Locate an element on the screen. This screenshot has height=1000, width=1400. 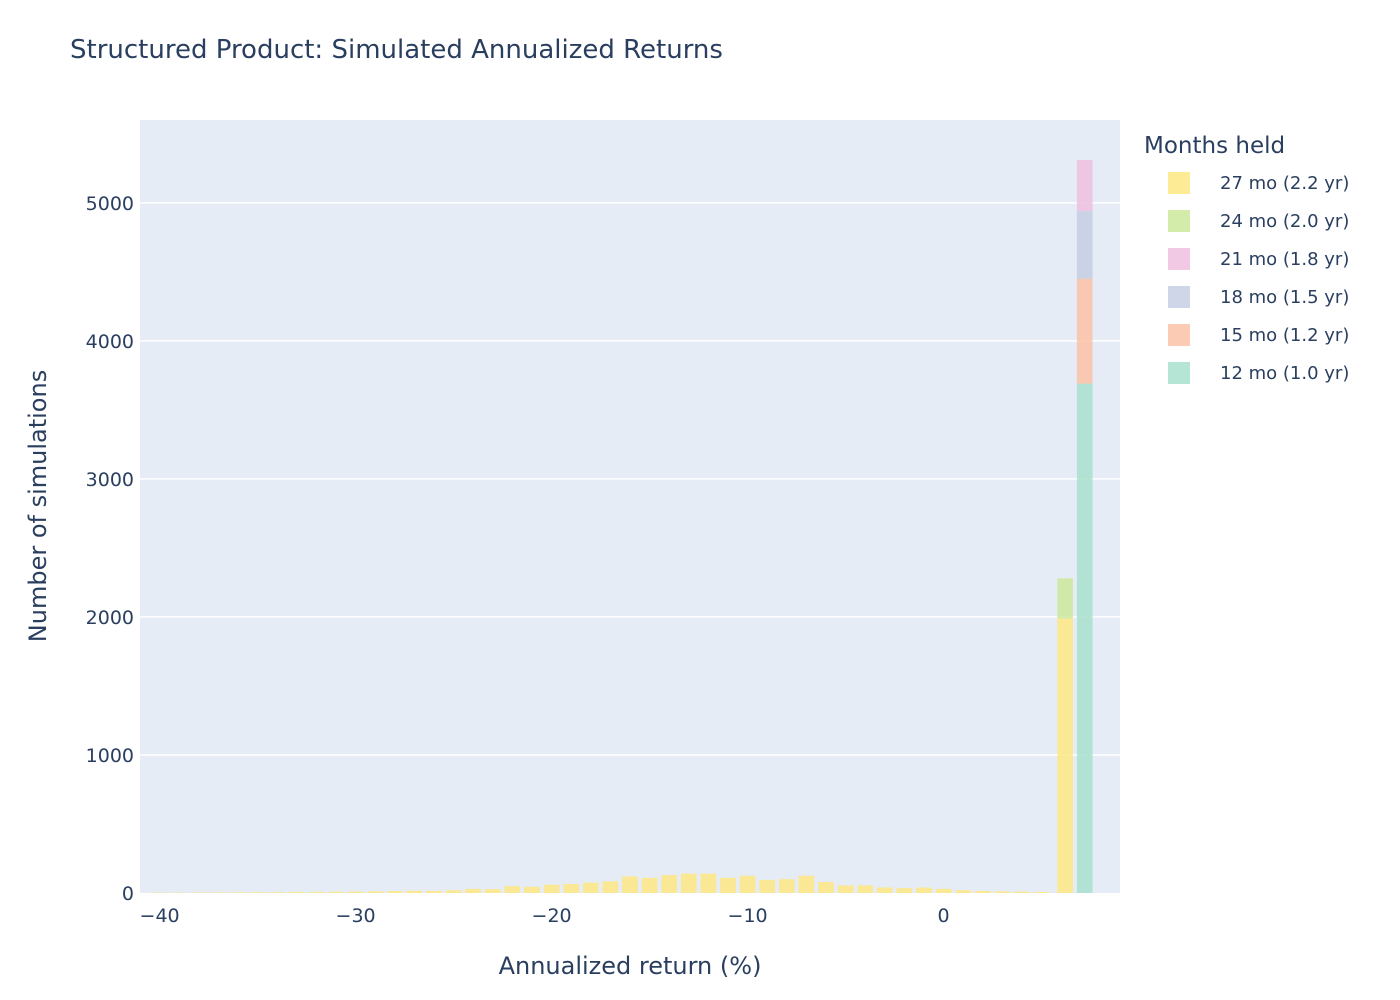
x-axis-title: Annualized return (%) is located at coordinates (630, 966).